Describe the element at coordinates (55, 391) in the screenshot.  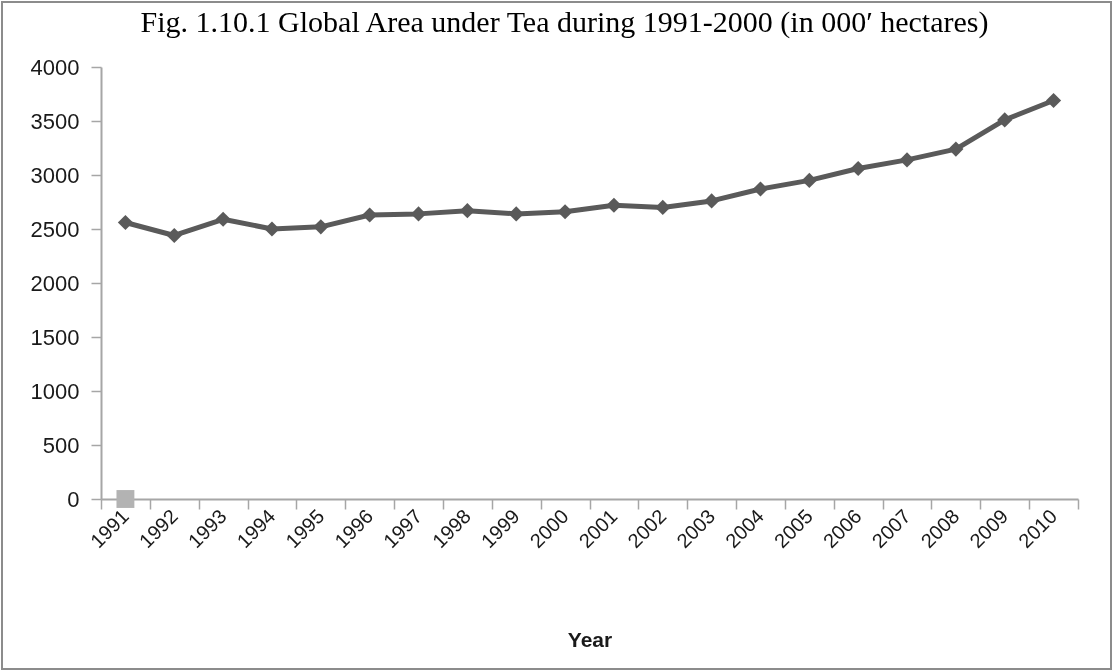
I see `y-tick-label: 1000` at that location.